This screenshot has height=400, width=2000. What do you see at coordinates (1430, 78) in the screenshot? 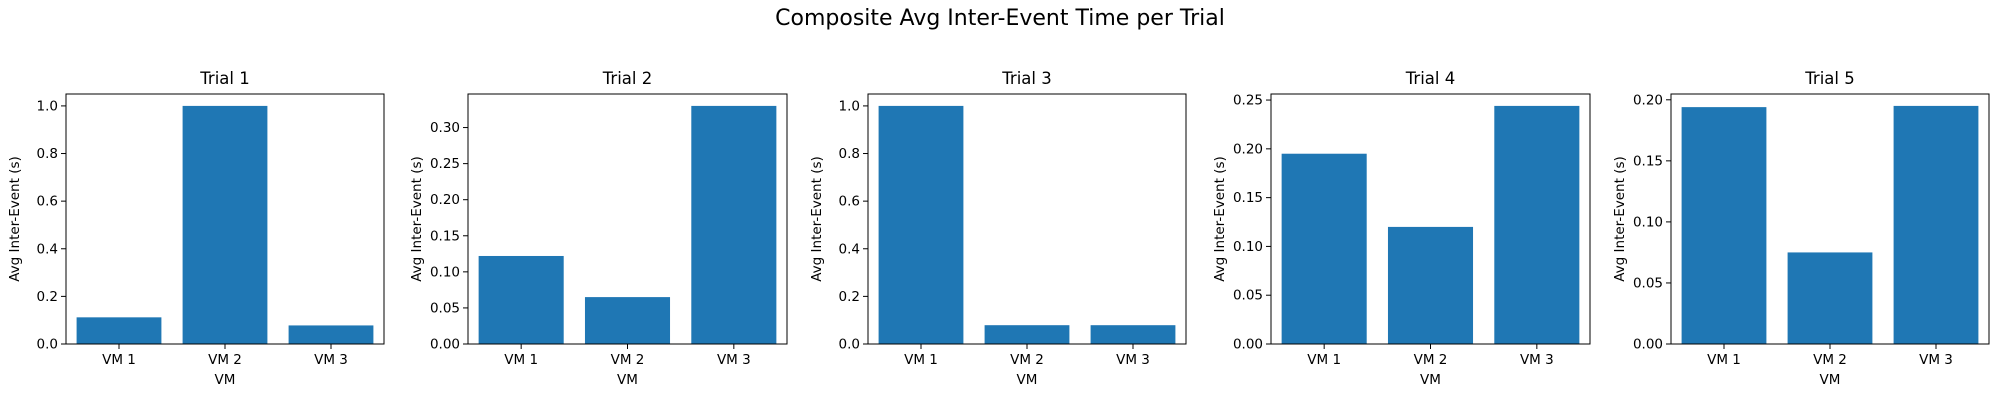
I see `panel-title: Trial 4` at bounding box center [1430, 78].